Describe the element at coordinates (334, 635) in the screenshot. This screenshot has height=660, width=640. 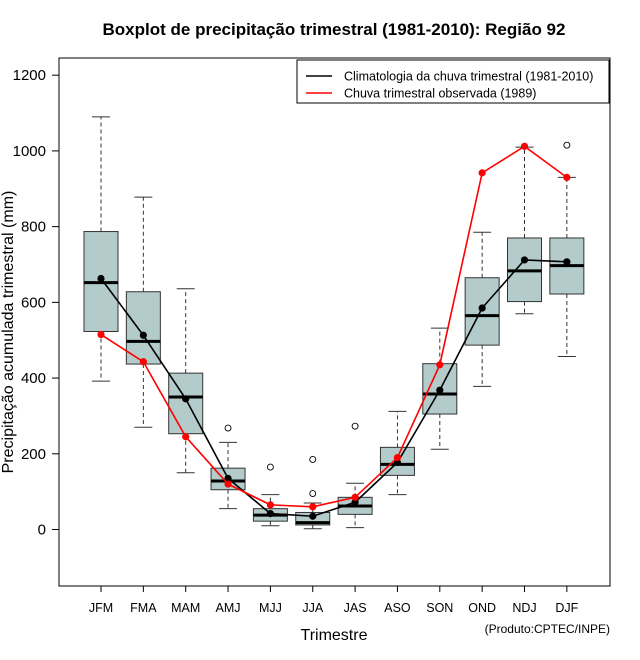
I see `x-axis-title: Trimestre` at that location.